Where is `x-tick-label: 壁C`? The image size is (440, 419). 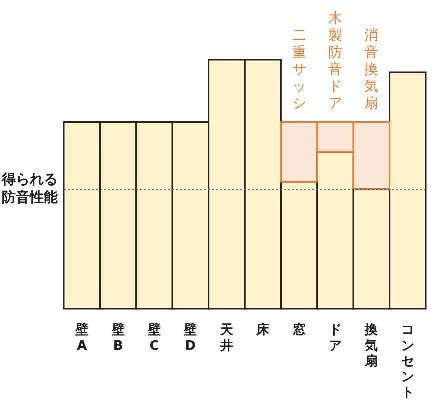 x-tick-label: 壁C is located at coordinates (154, 338).